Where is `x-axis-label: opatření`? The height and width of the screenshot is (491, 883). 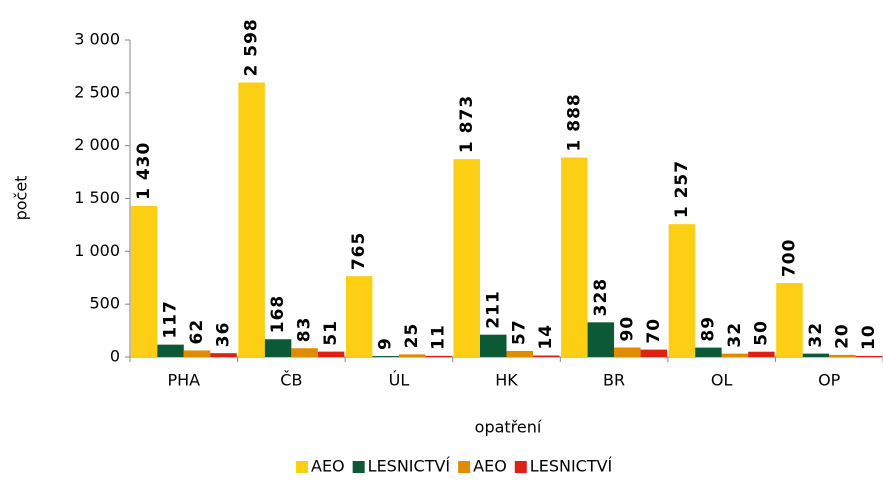 x-axis-label: opatření is located at coordinates (508, 427).